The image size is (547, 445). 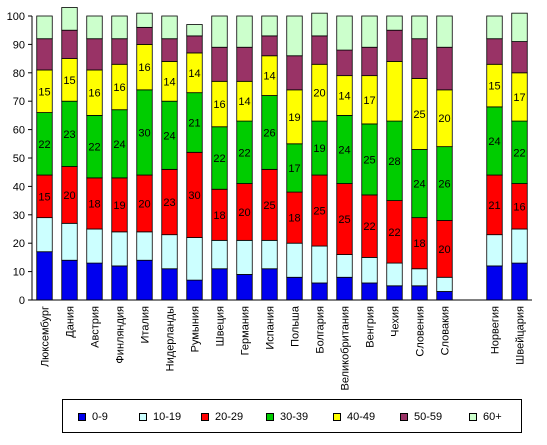 I want to click on x-tick-label: Австрия, so click(x=96, y=327).